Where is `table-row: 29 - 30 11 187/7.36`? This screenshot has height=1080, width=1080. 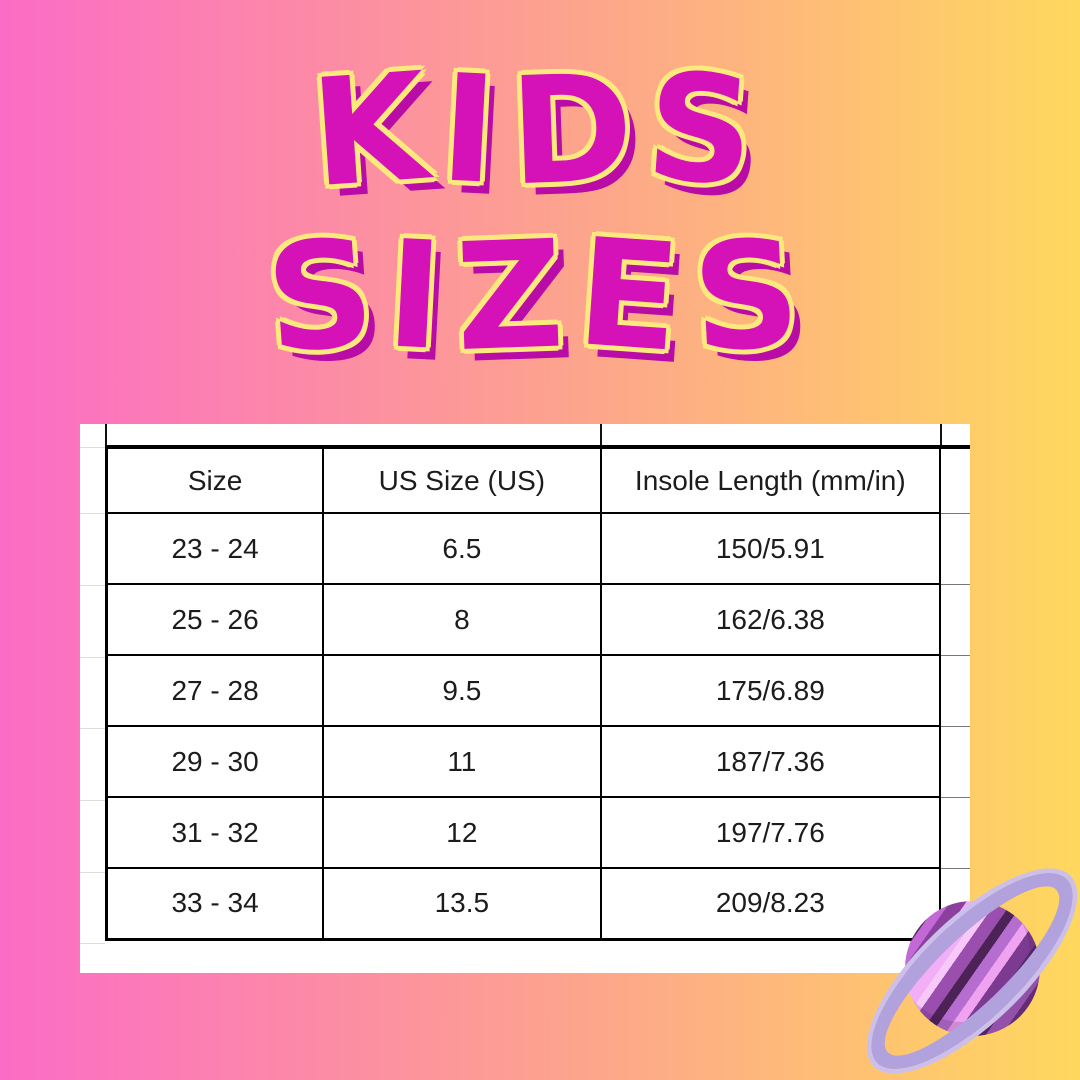
table-row: 29 - 30 11 187/7.36 is located at coordinates (537, 761).